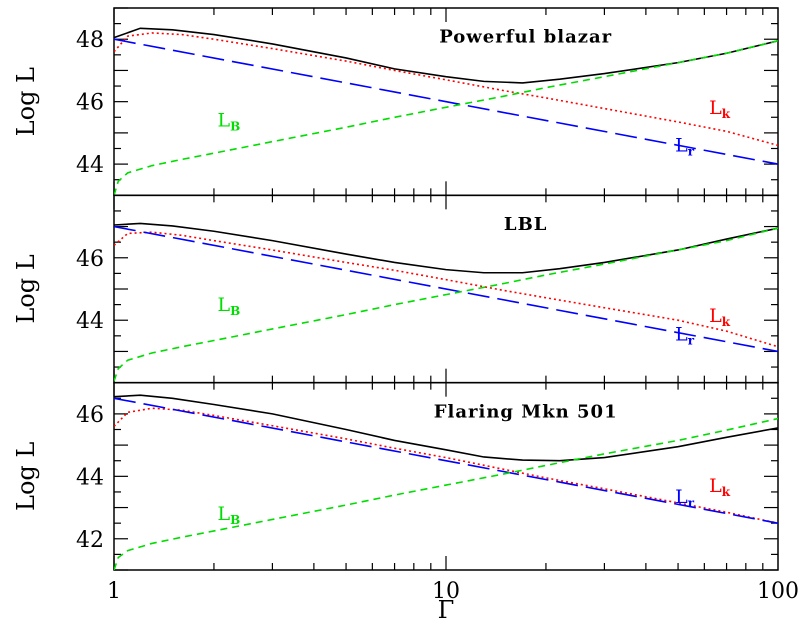 Image resolution: width=807 pixels, height=621 pixels. Describe the element at coordinates (114, 591) in the screenshot. I see `x-tick-label: 1` at that location.